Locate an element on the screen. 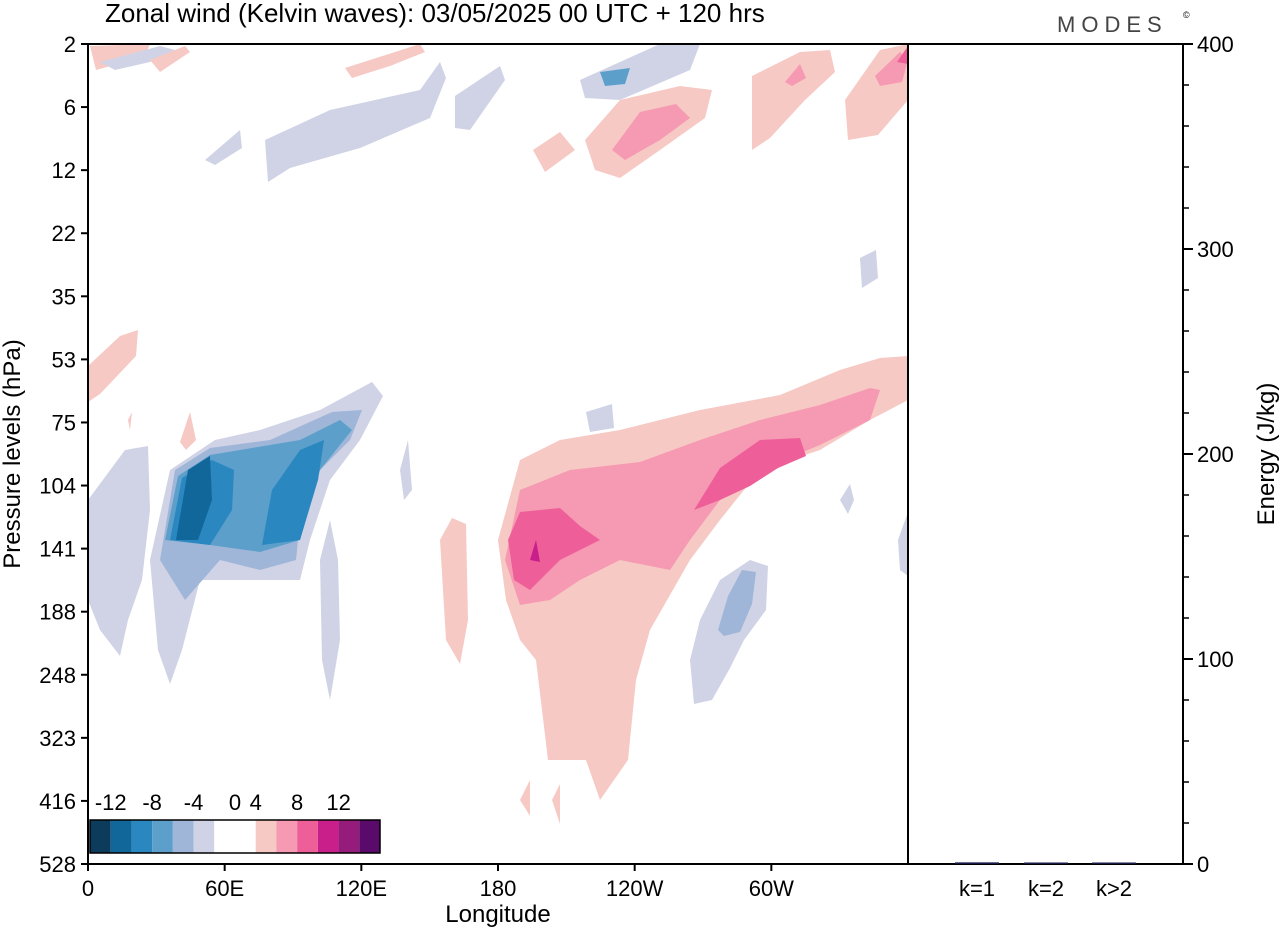 The height and width of the screenshot is (930, 1280). colorbar-label: 8 is located at coordinates (297, 802).